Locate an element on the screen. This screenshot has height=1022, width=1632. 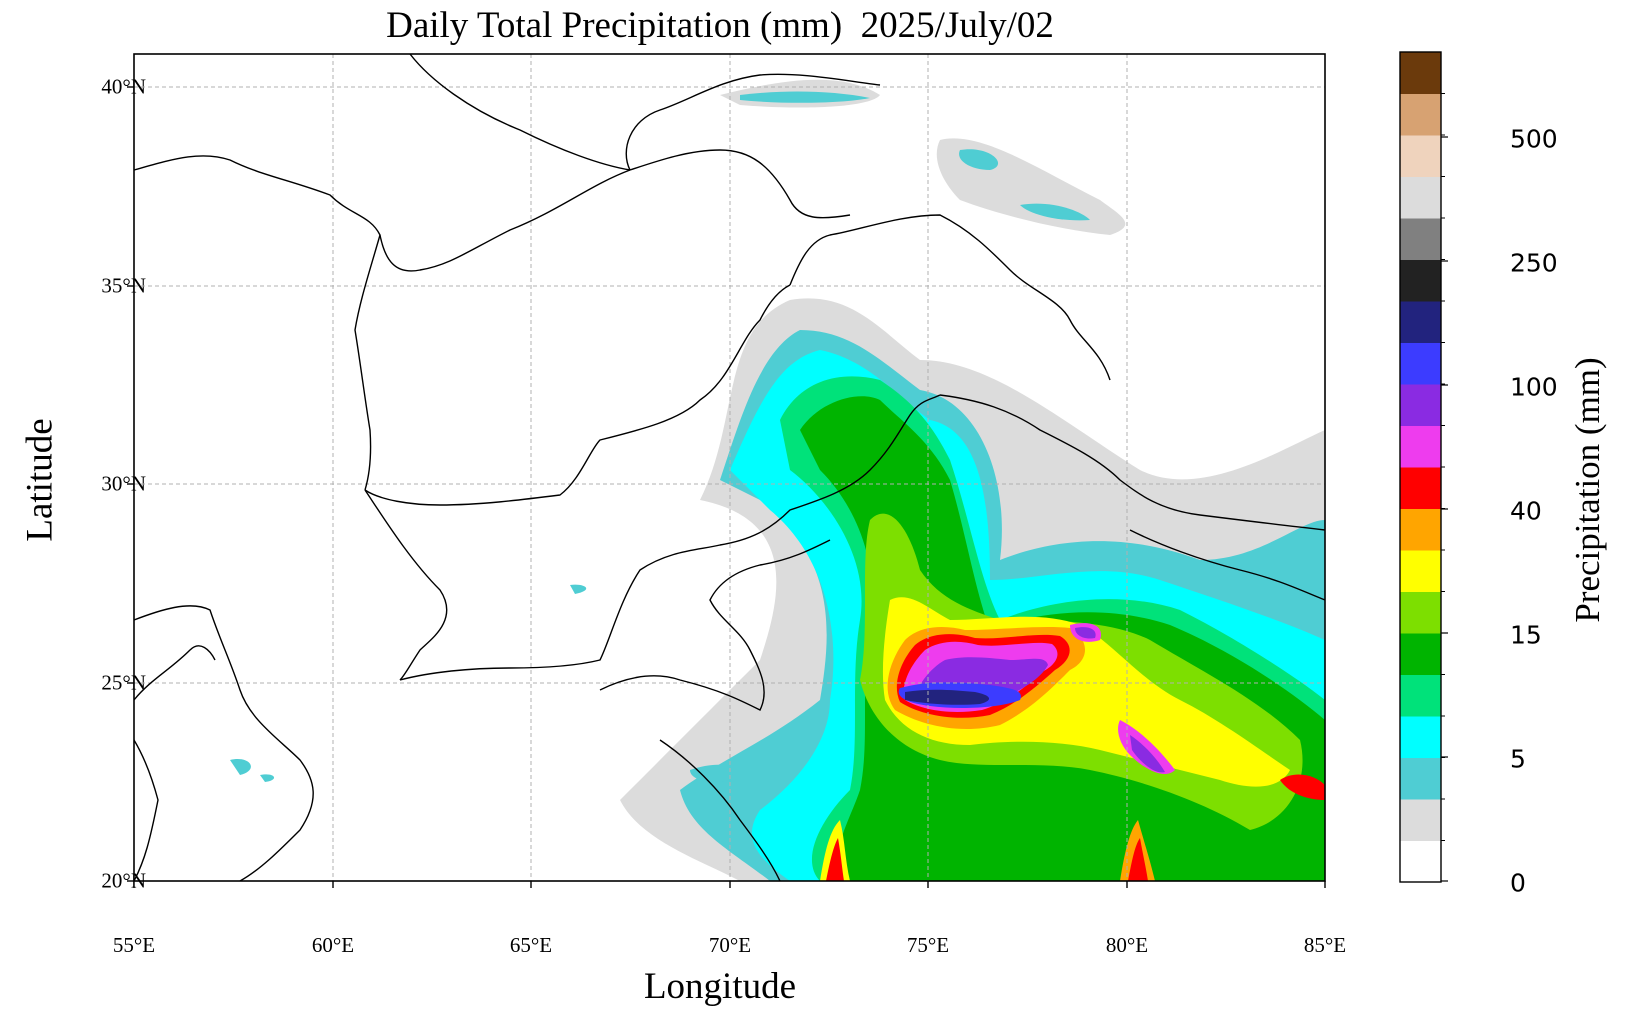
colorbar-tick-label: 100 is located at coordinates (1534, 387).